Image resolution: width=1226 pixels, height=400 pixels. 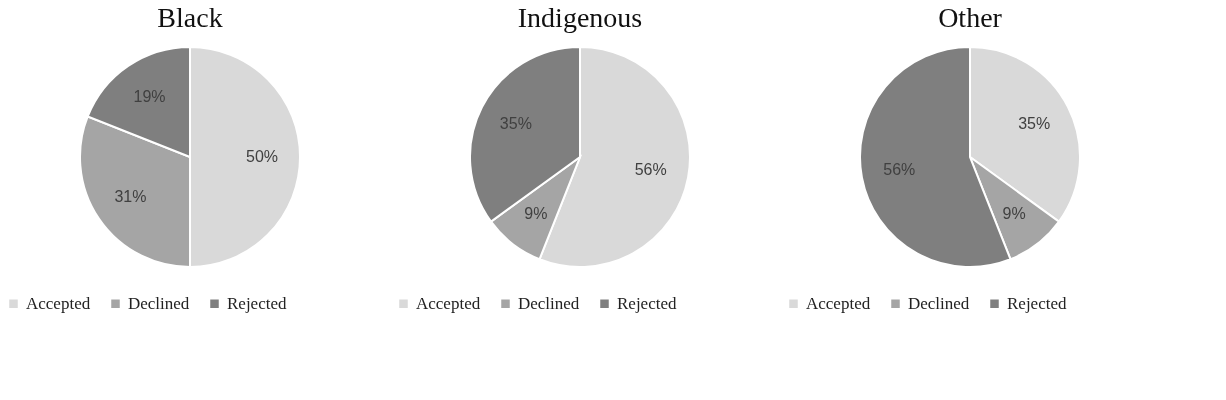 I want to click on data-label: 19%, so click(x=149, y=97).